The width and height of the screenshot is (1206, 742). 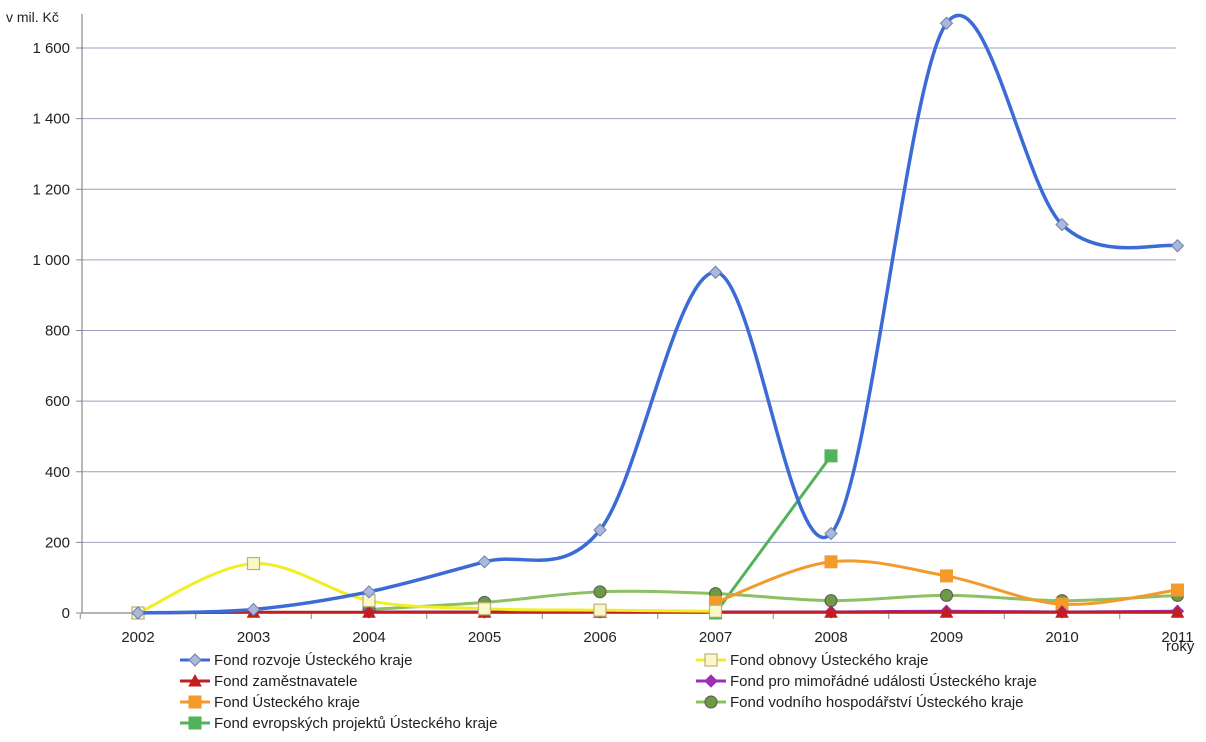 I want to click on legend-item: Fond obnovy Ústeckého kraje, so click(x=812, y=660).